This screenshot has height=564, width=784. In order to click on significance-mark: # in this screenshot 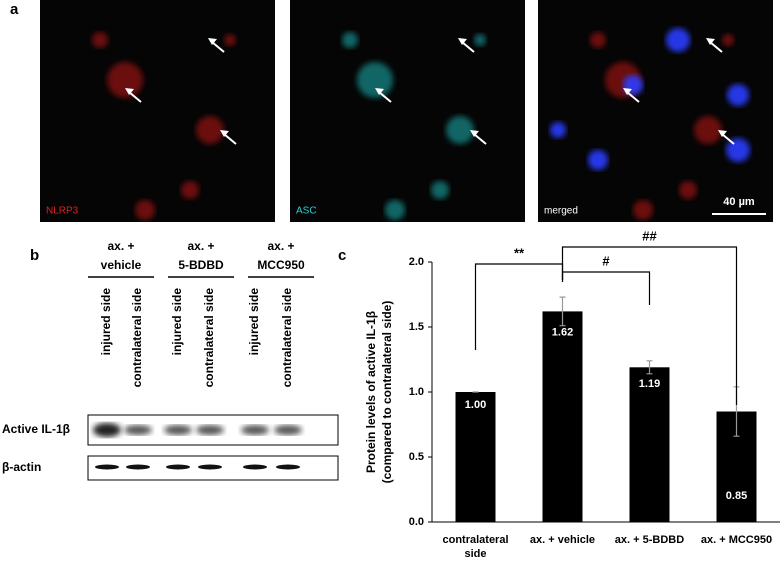, I will do `click(606, 260)`.